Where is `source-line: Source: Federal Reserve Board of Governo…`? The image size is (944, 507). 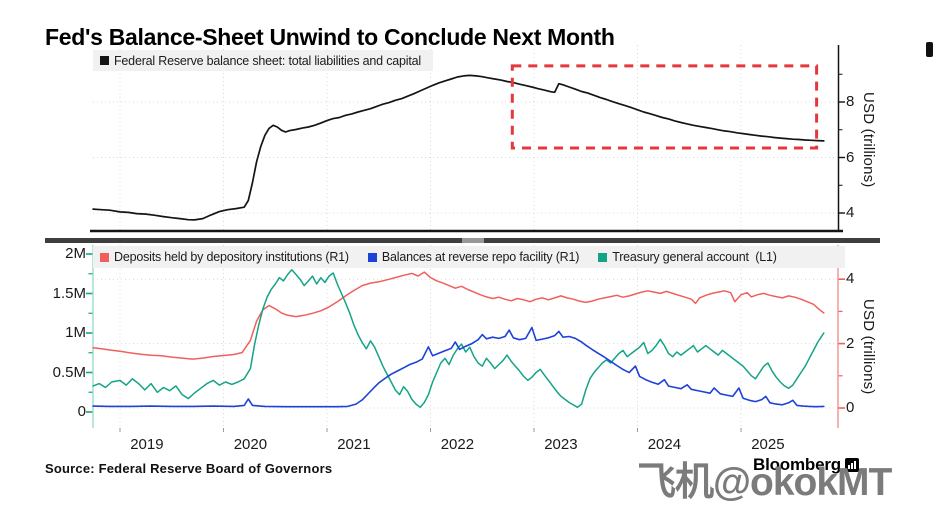 source-line: Source: Federal Reserve Board of Governo… is located at coordinates (189, 468).